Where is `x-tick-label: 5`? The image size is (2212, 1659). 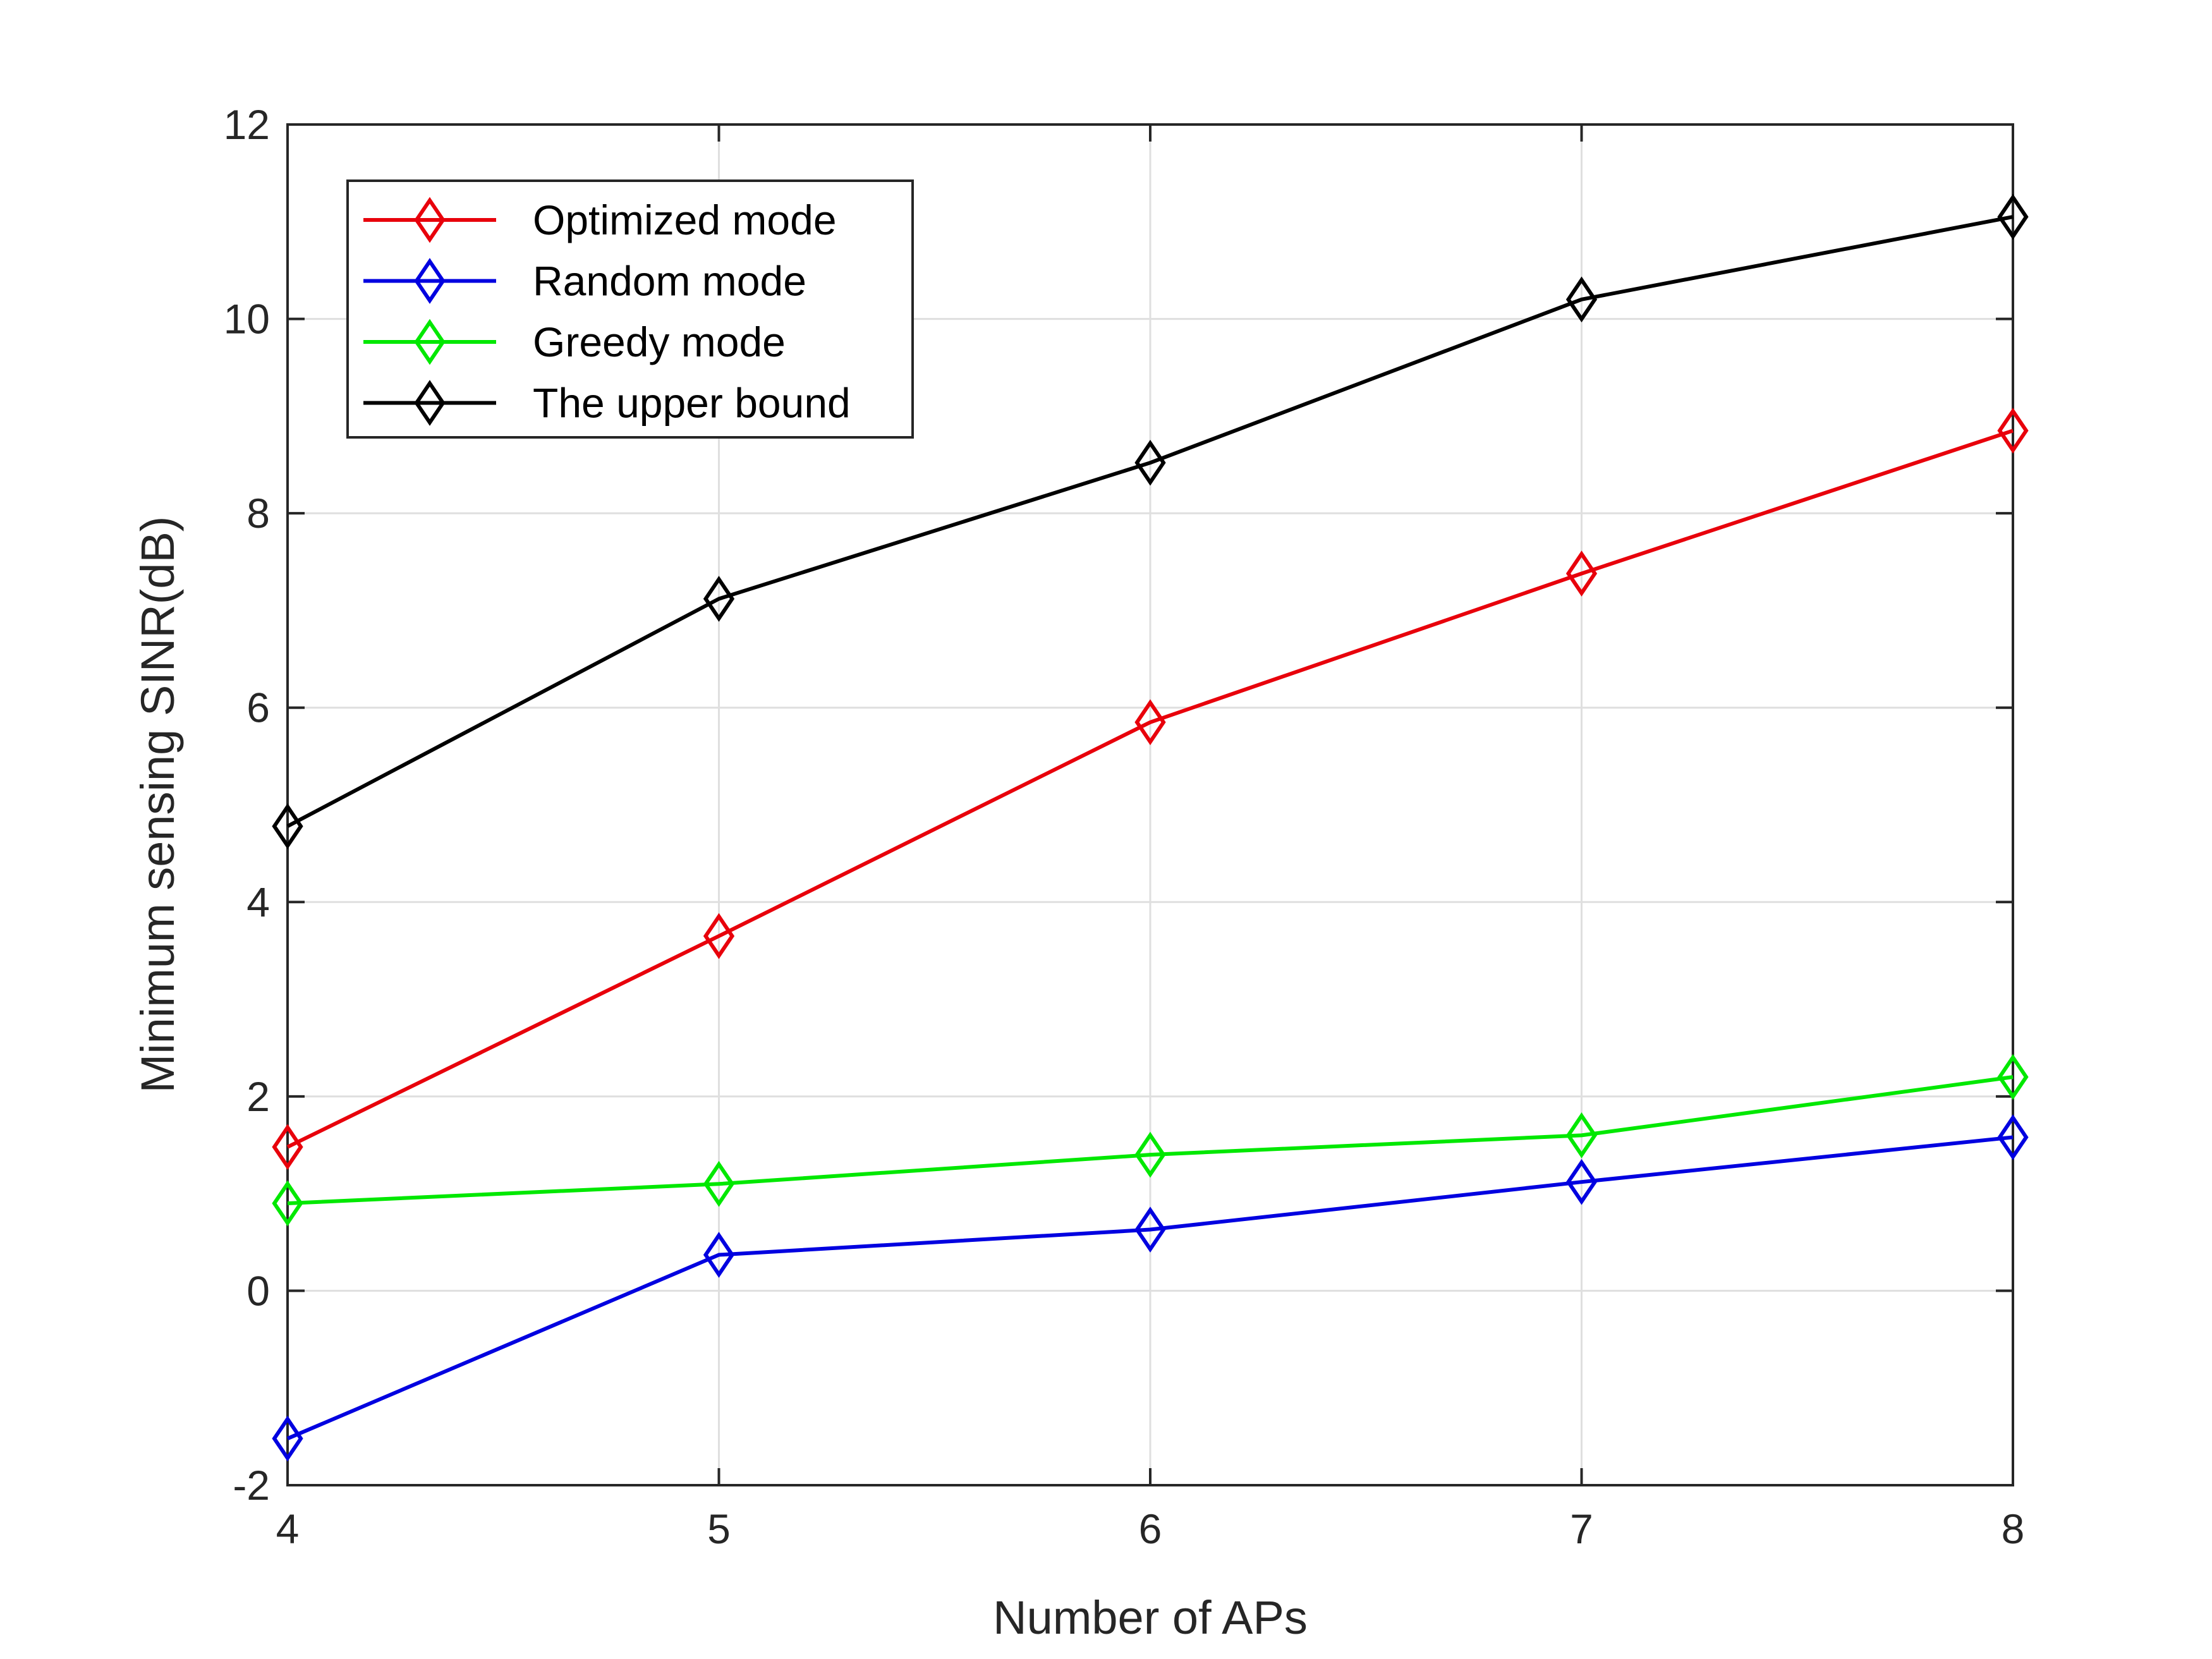
x-tick-label: 5 is located at coordinates (719, 1528).